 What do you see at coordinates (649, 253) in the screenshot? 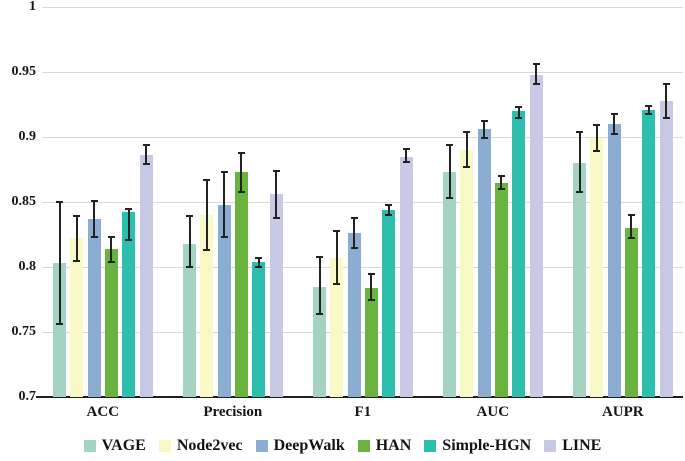
I see `bar-Simple-HGN-AUPR` at bounding box center [649, 253].